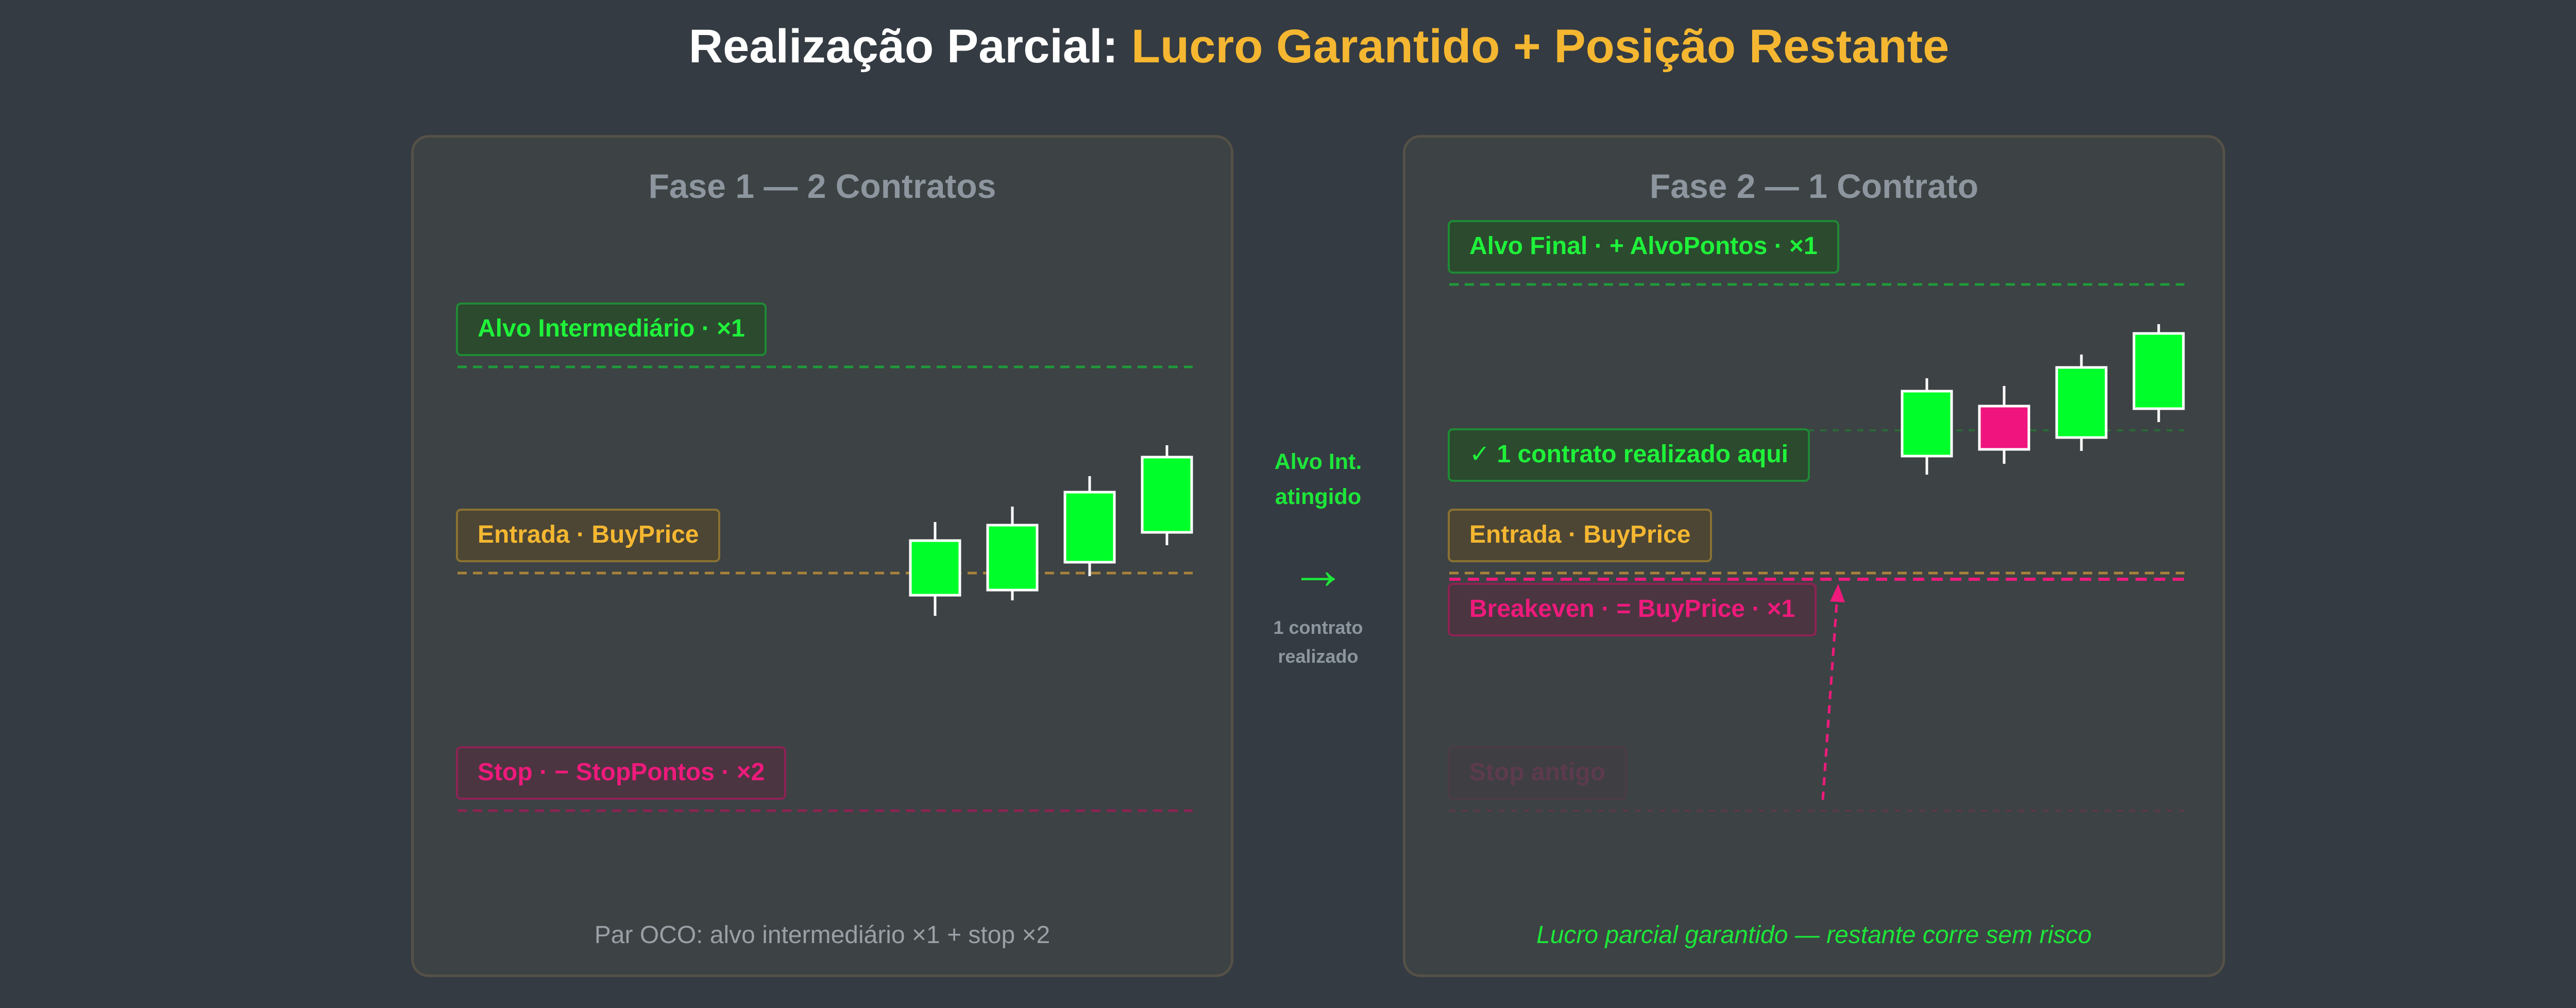 This screenshot has width=2576, height=1008. I want to click on transition-note-line2: realizado, so click(1318, 656).